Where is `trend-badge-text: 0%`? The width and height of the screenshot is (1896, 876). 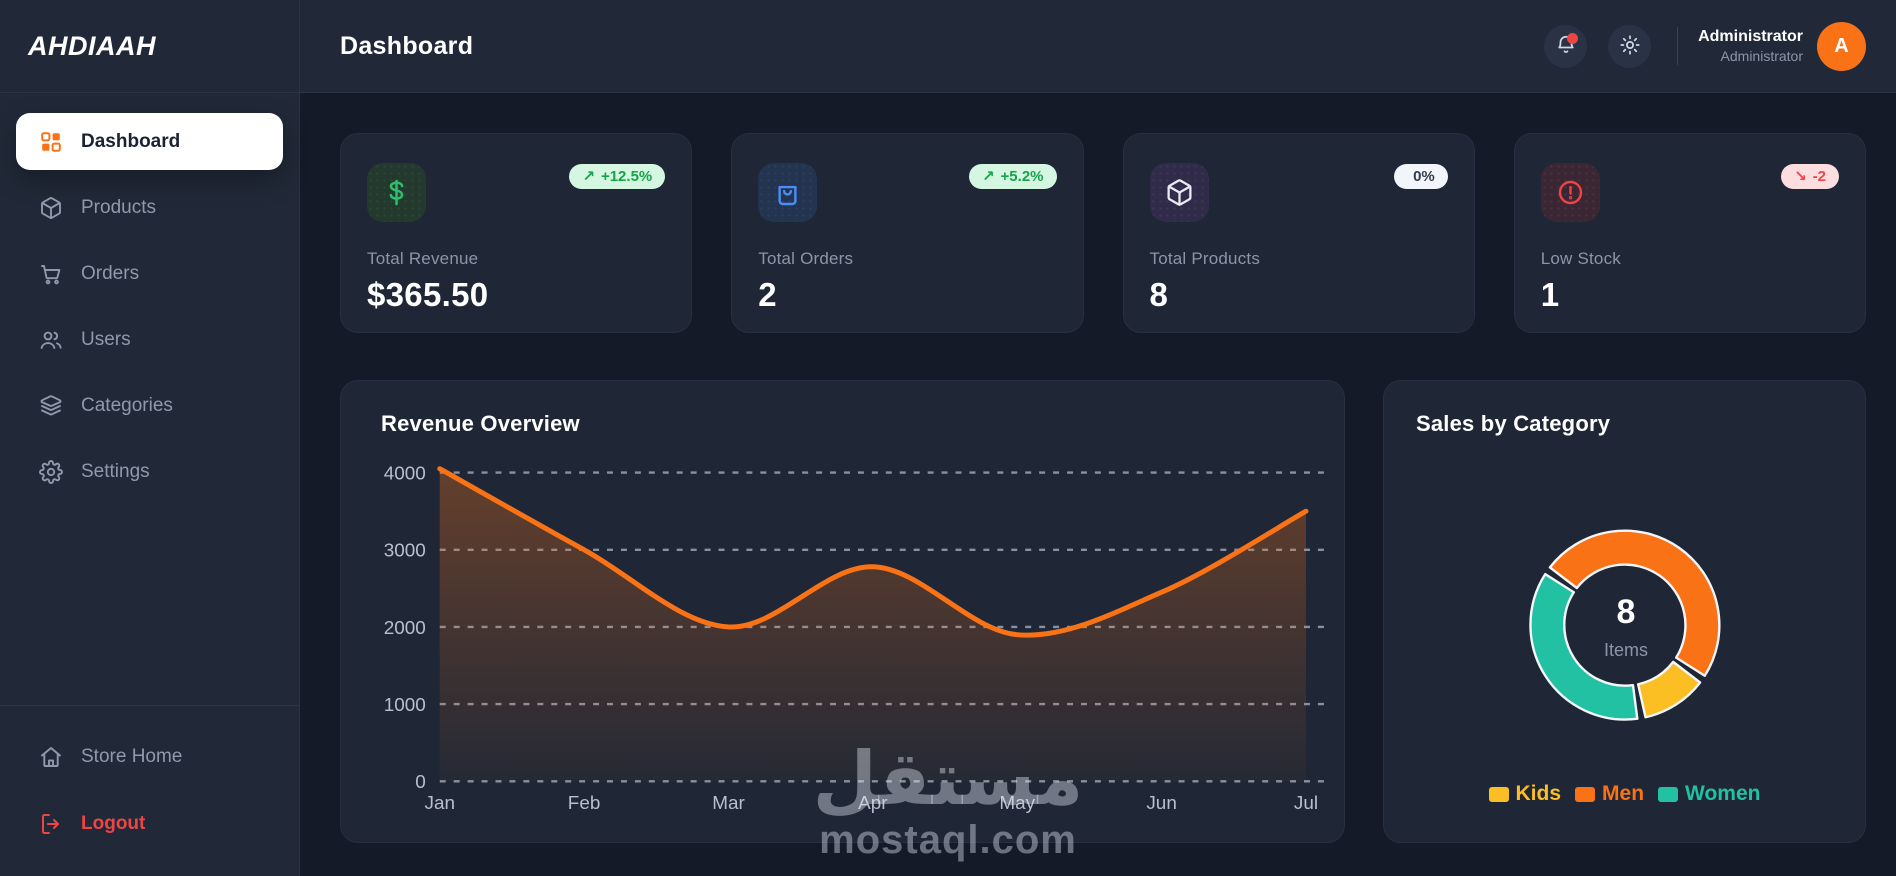
trend-badge-text: 0% is located at coordinates (1424, 176).